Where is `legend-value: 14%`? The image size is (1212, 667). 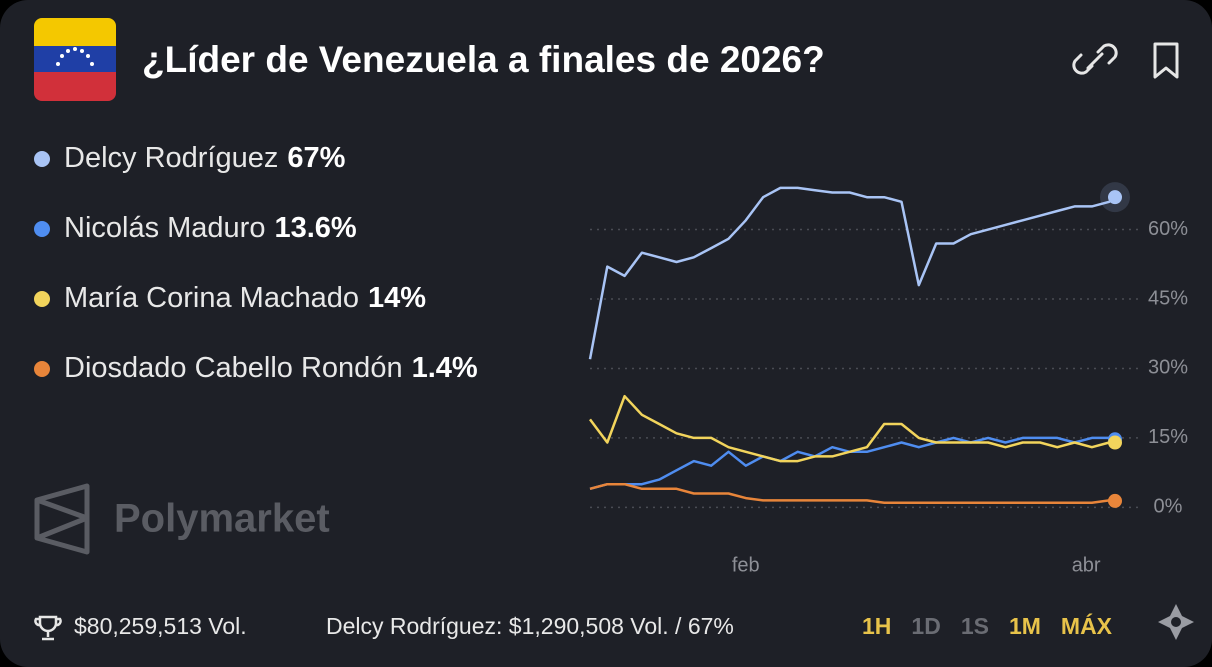
legend-value: 14% is located at coordinates (397, 298).